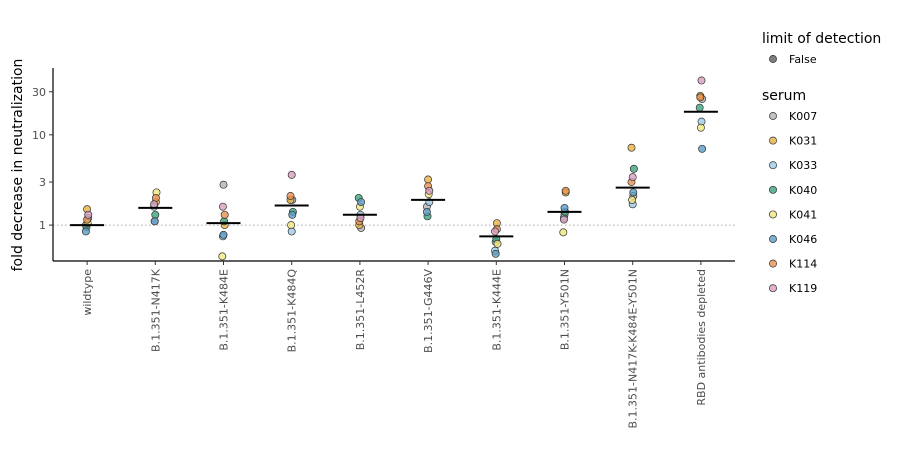 The image size is (920, 455). Describe the element at coordinates (803, 116) in the screenshot. I see `legend-label-k007: K007` at that location.